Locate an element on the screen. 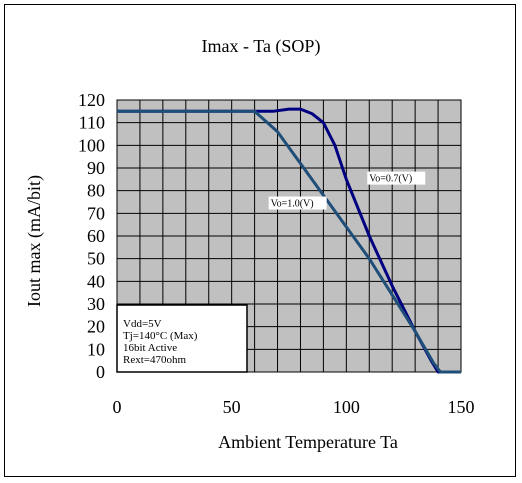 The image size is (522, 483). x-axis-label: Ambient Temperature Ta is located at coordinates (308, 442).